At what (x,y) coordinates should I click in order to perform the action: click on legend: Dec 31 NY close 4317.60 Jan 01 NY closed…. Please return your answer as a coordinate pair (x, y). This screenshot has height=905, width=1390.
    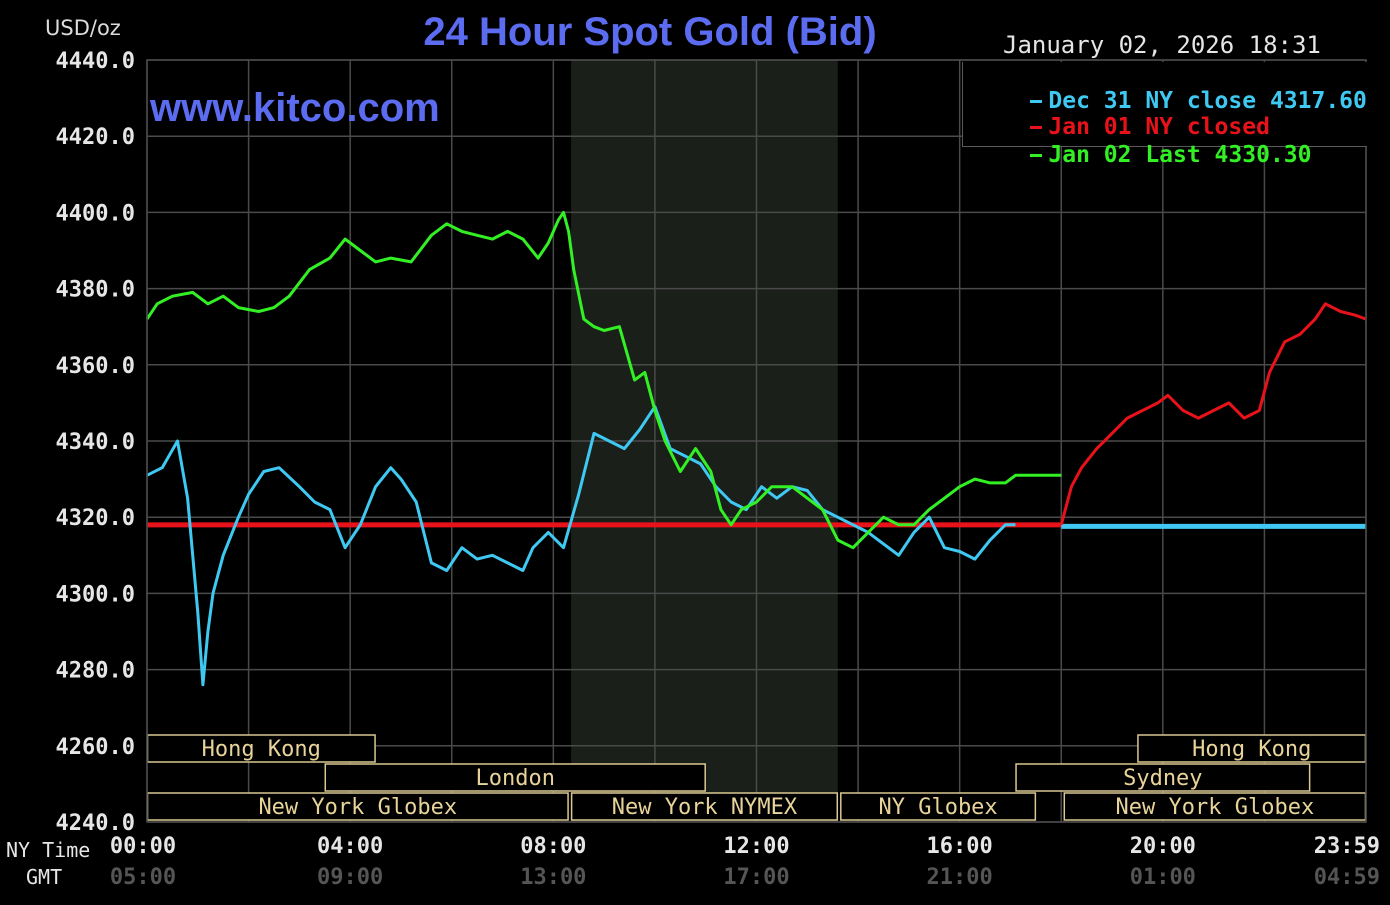
    Looking at the image, I should click on (1164, 115).